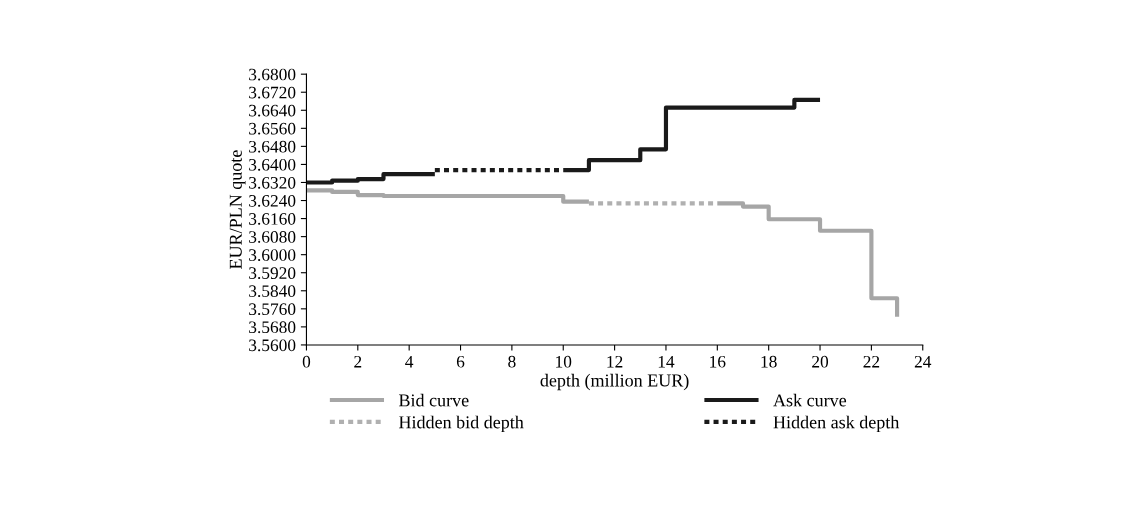 This screenshot has height=508, width=1135. Describe the element at coordinates (272, 74) in the screenshot. I see `y-tick-label: 3.6800` at that location.